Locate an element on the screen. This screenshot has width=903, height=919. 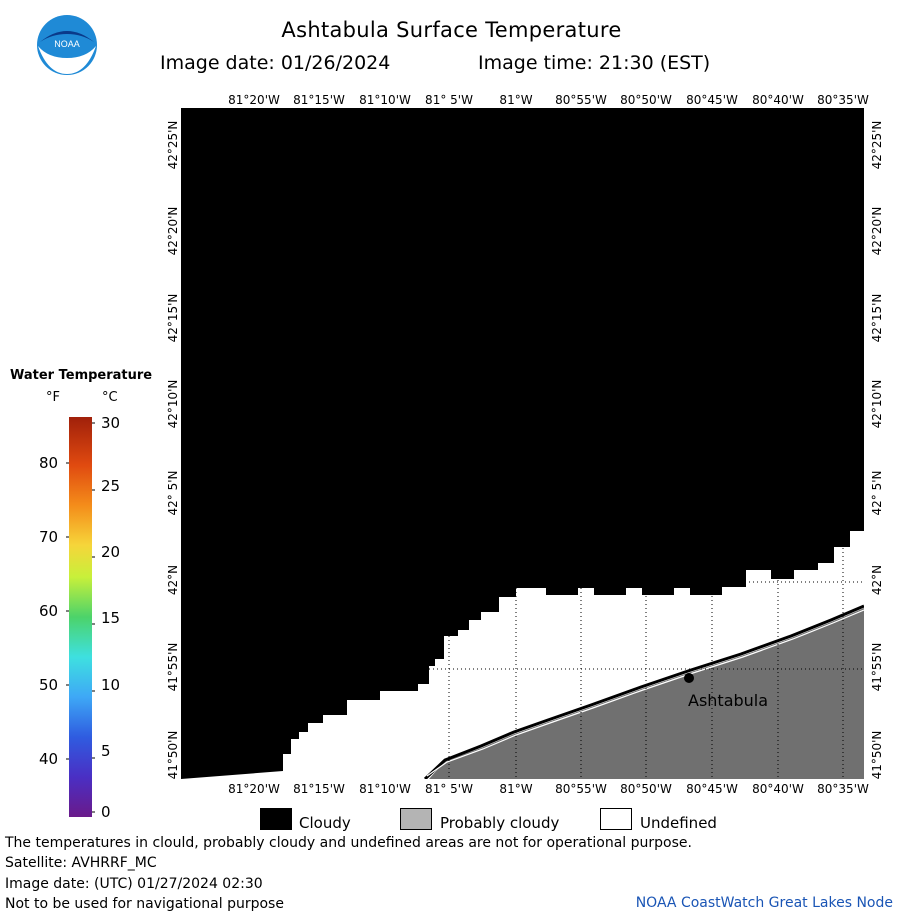
probably-cloudy-label: Probably cloudy is located at coordinates (500, 823).